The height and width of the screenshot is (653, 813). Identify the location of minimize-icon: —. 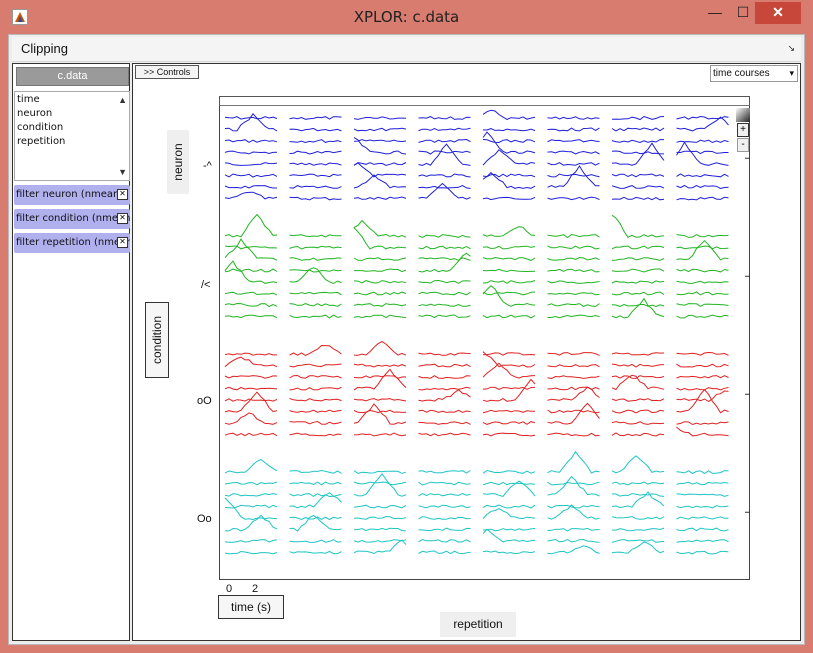
(715, 12).